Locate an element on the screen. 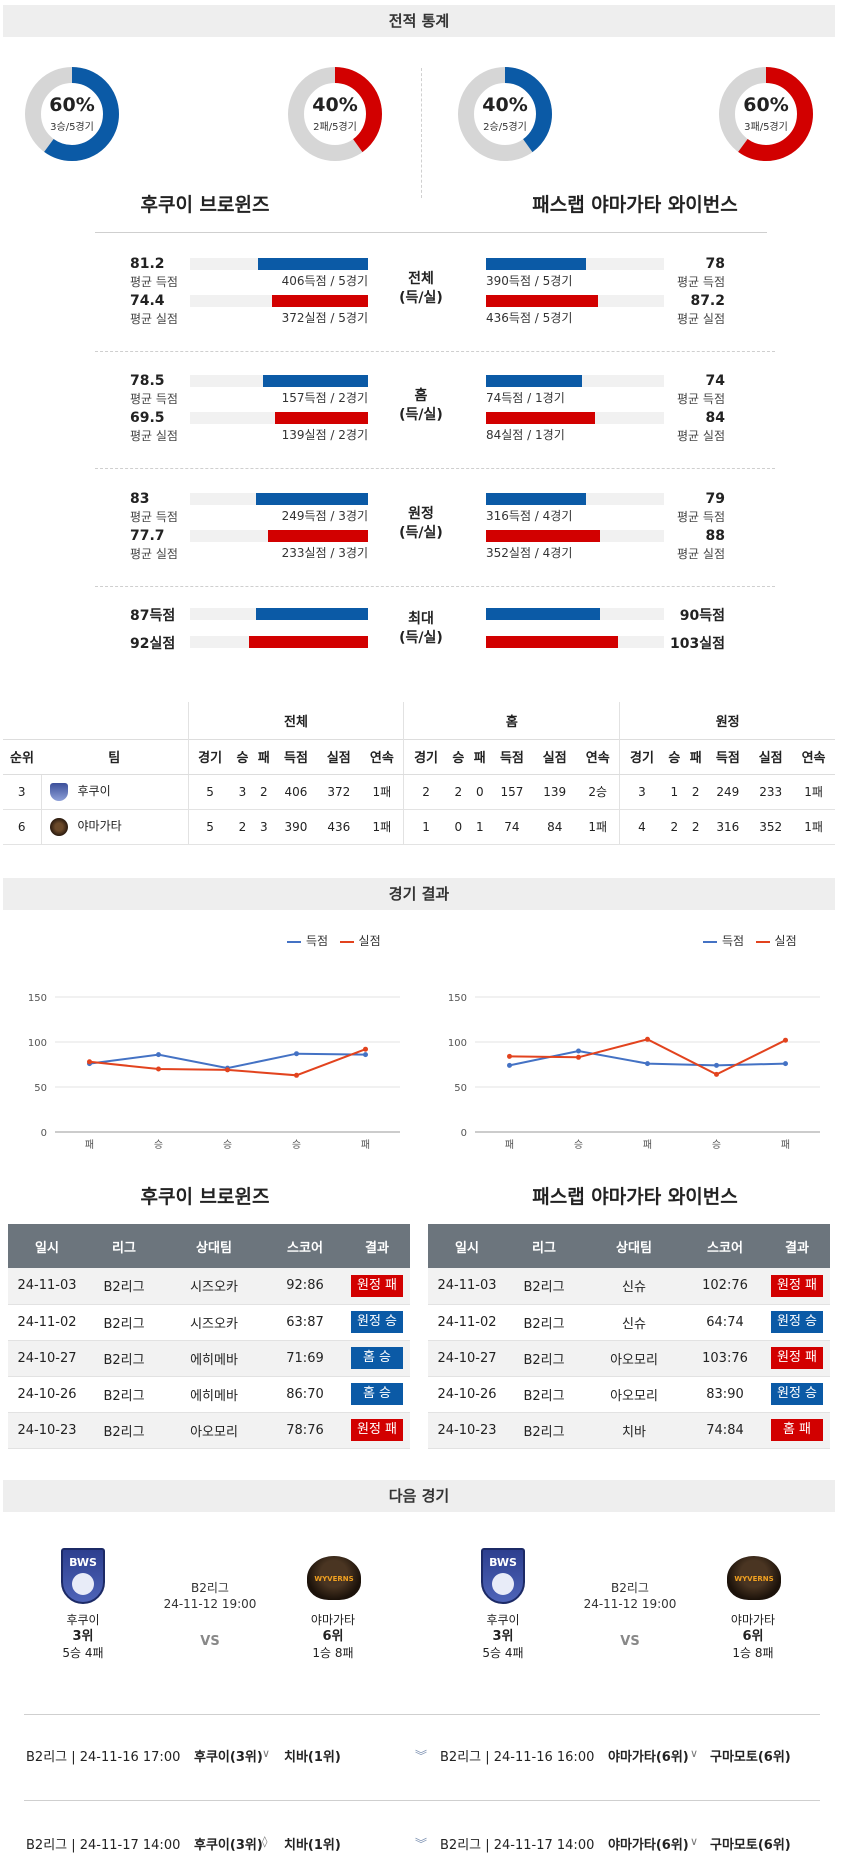 This screenshot has height=1871, width=842. standings-cell: 74 is located at coordinates (512, 827).